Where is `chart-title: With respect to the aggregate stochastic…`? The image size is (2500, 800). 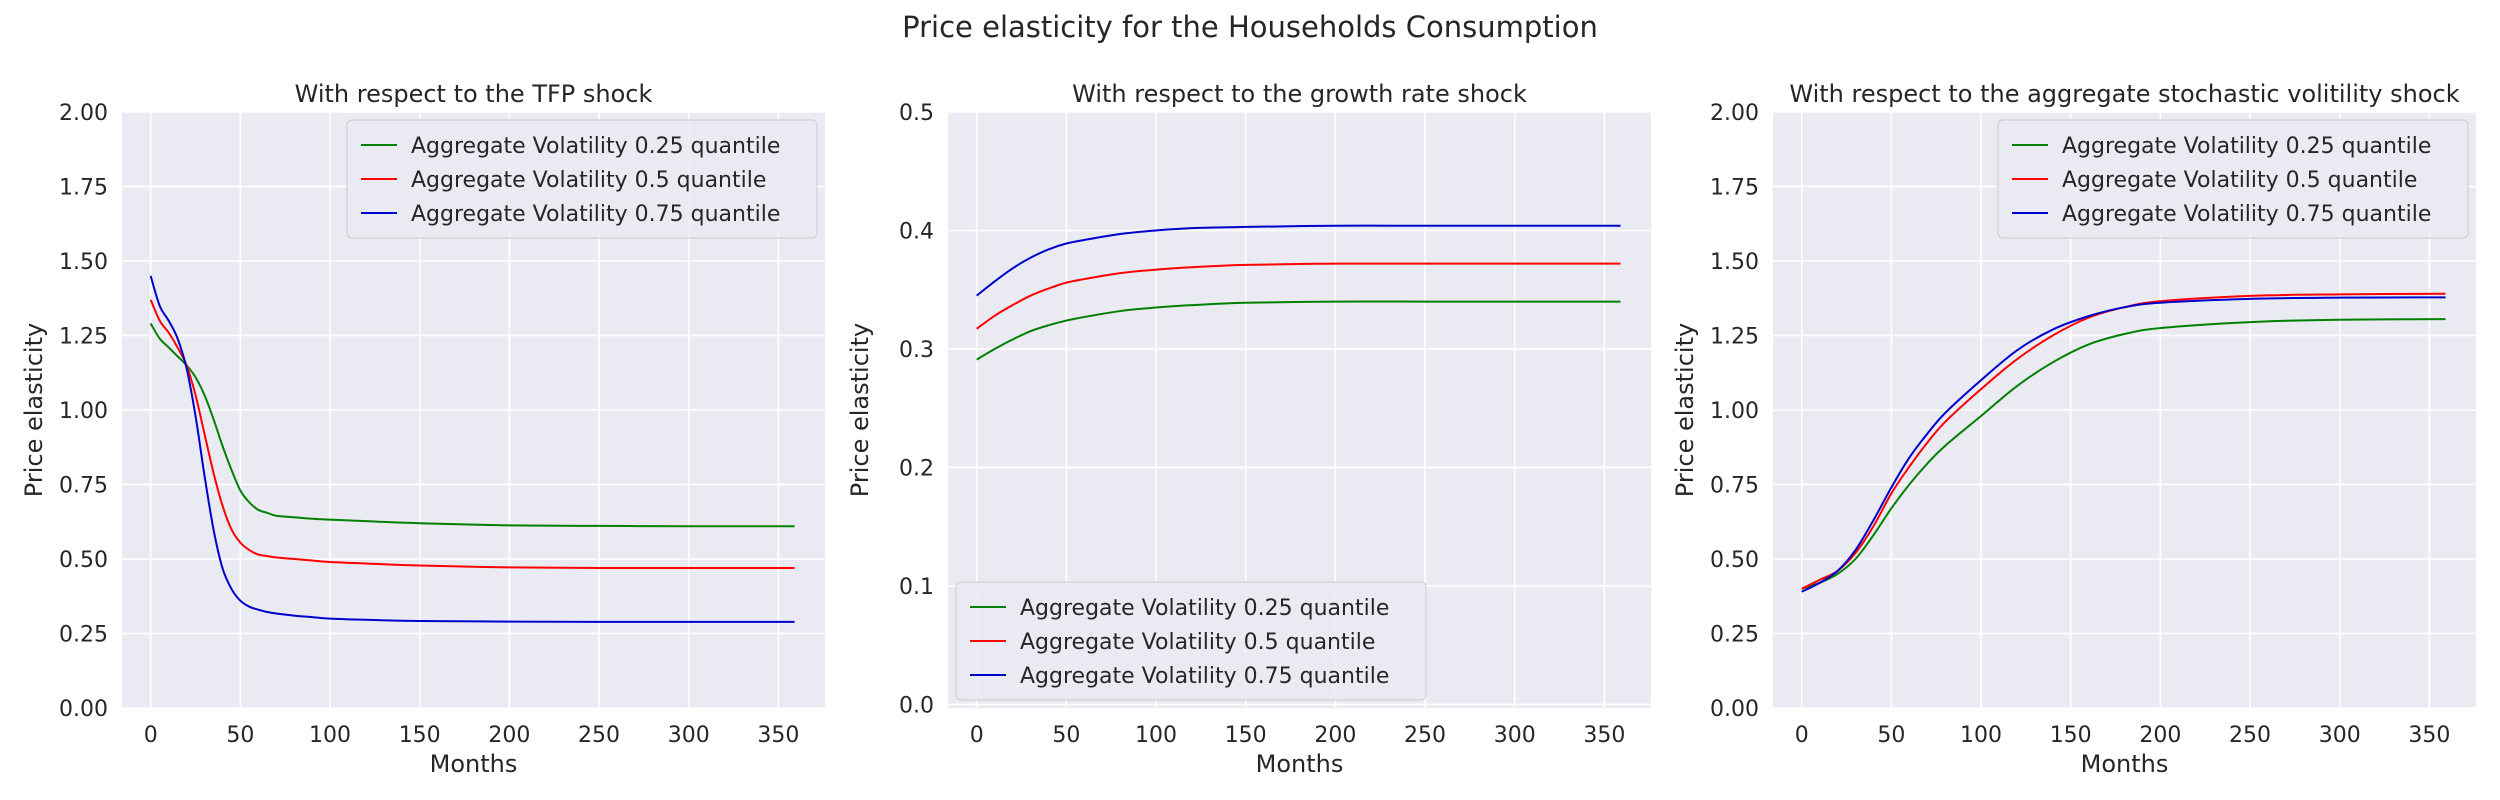 chart-title: With respect to the aggregate stochastic… is located at coordinates (2124, 94).